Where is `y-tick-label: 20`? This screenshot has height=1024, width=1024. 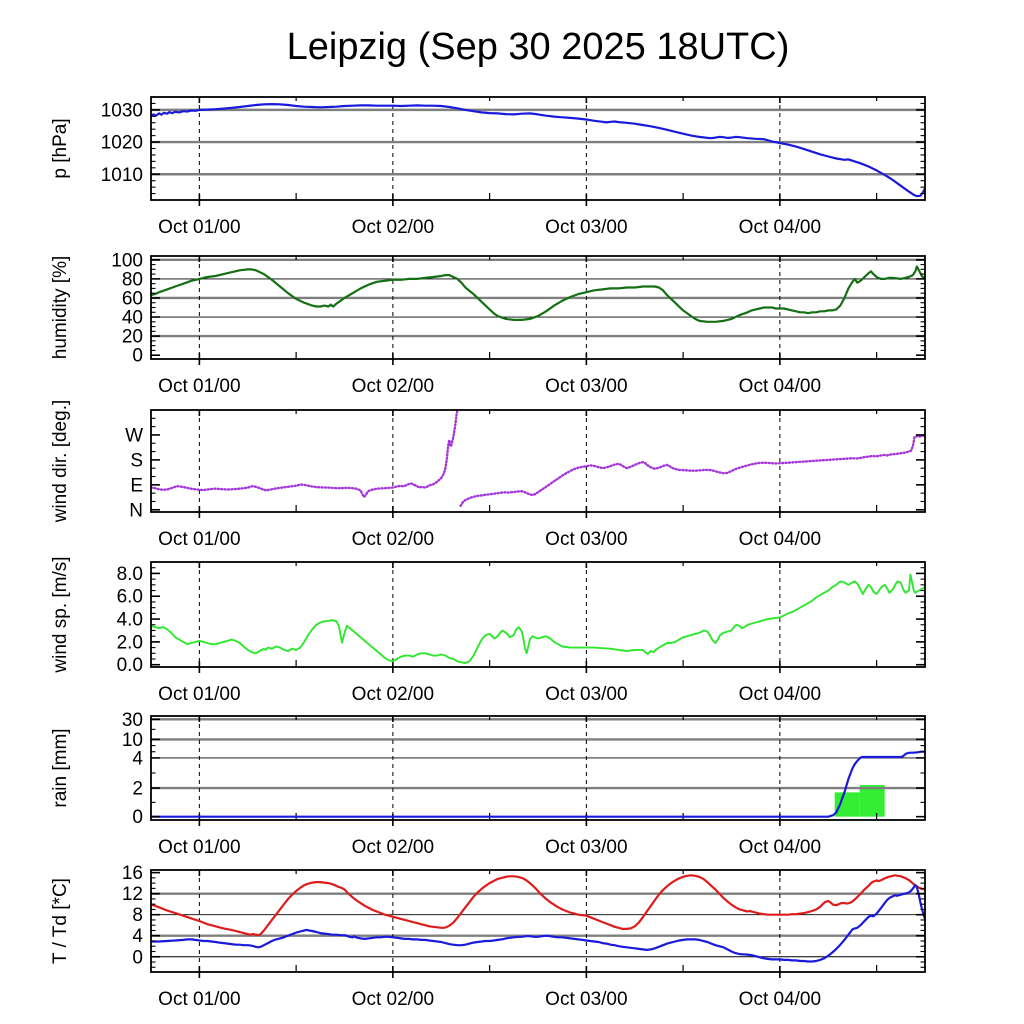
y-tick-label: 20 is located at coordinates (132, 337).